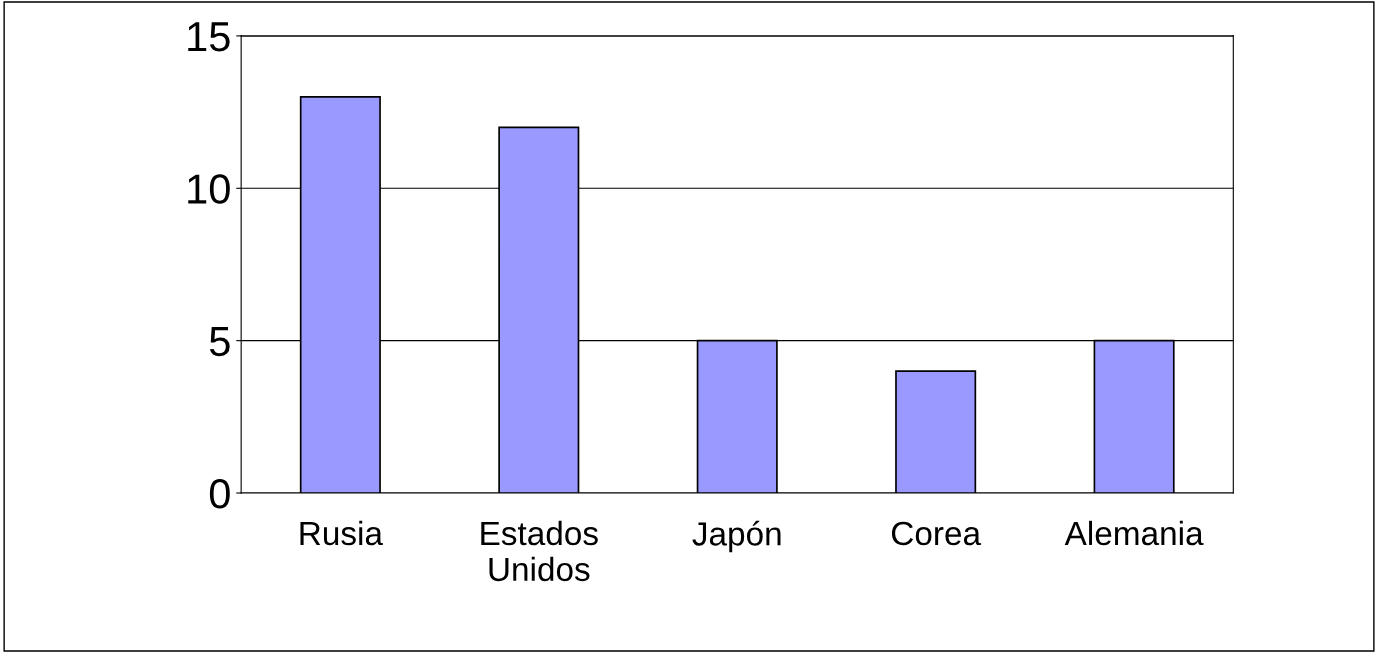 The width and height of the screenshot is (1378, 653). Describe the element at coordinates (209, 37) in the screenshot. I see `y-tick-label: 15` at that location.